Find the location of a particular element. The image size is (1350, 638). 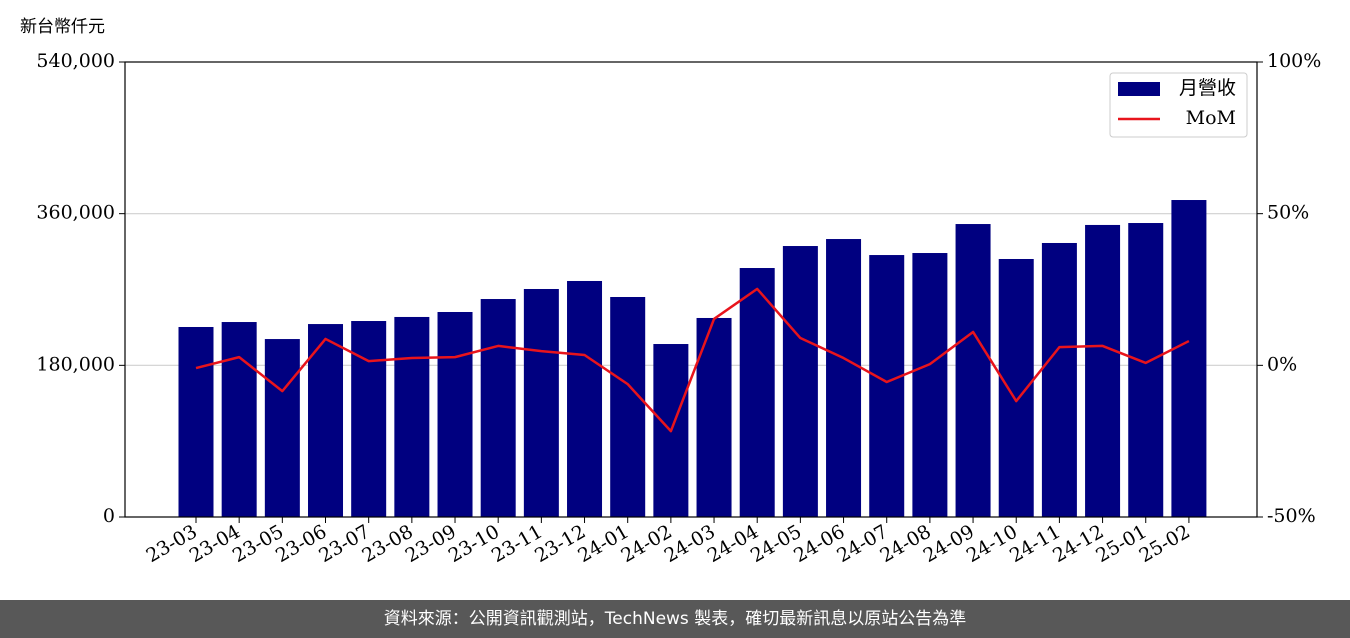

source-note: 資料來源：公開資訊觀測站，TechNews 製表，確切最新訊息以原站公告為準 is located at coordinates (675, 619).